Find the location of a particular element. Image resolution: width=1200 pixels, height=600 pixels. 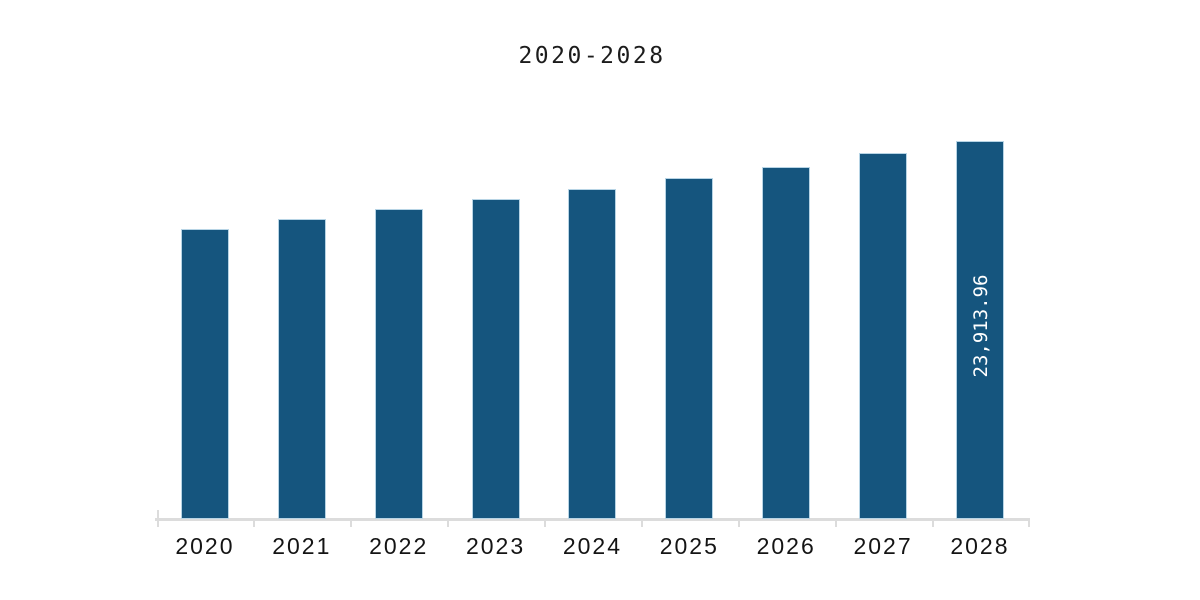

x-axis-left-stub is located at coordinates (157, 514).